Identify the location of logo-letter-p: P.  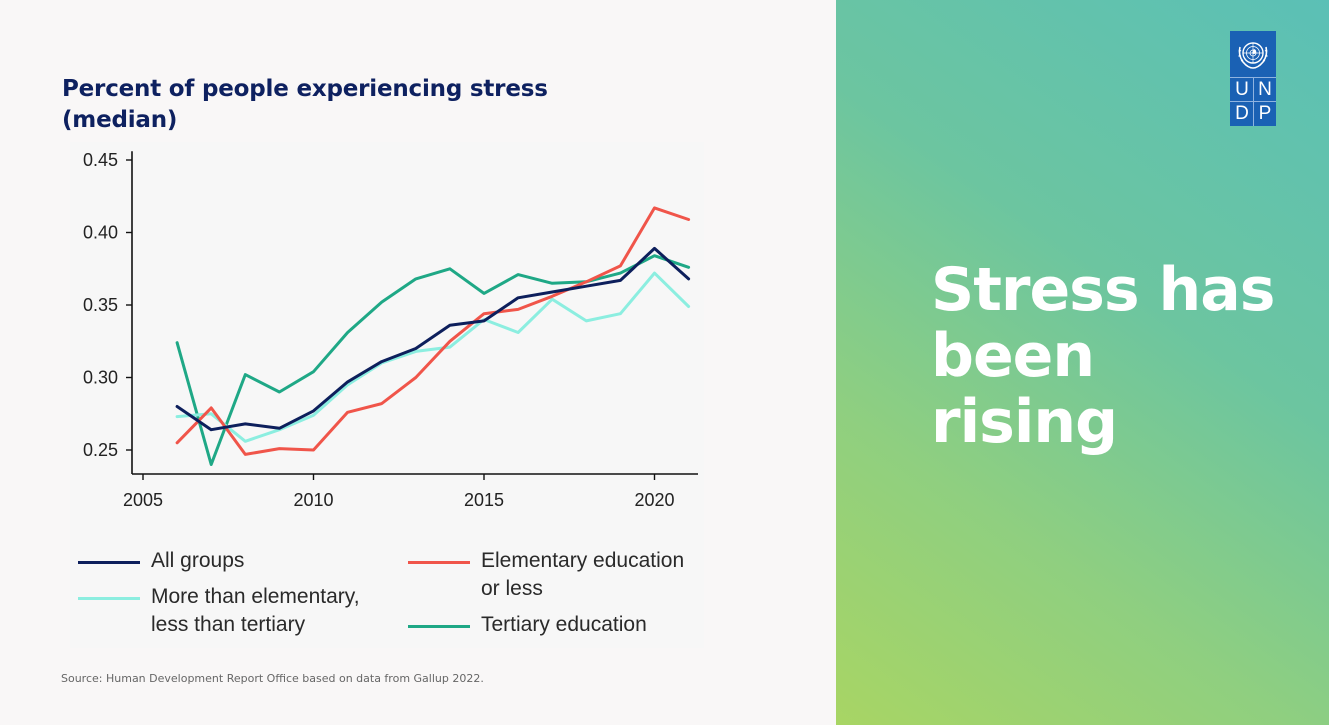
(1265, 113).